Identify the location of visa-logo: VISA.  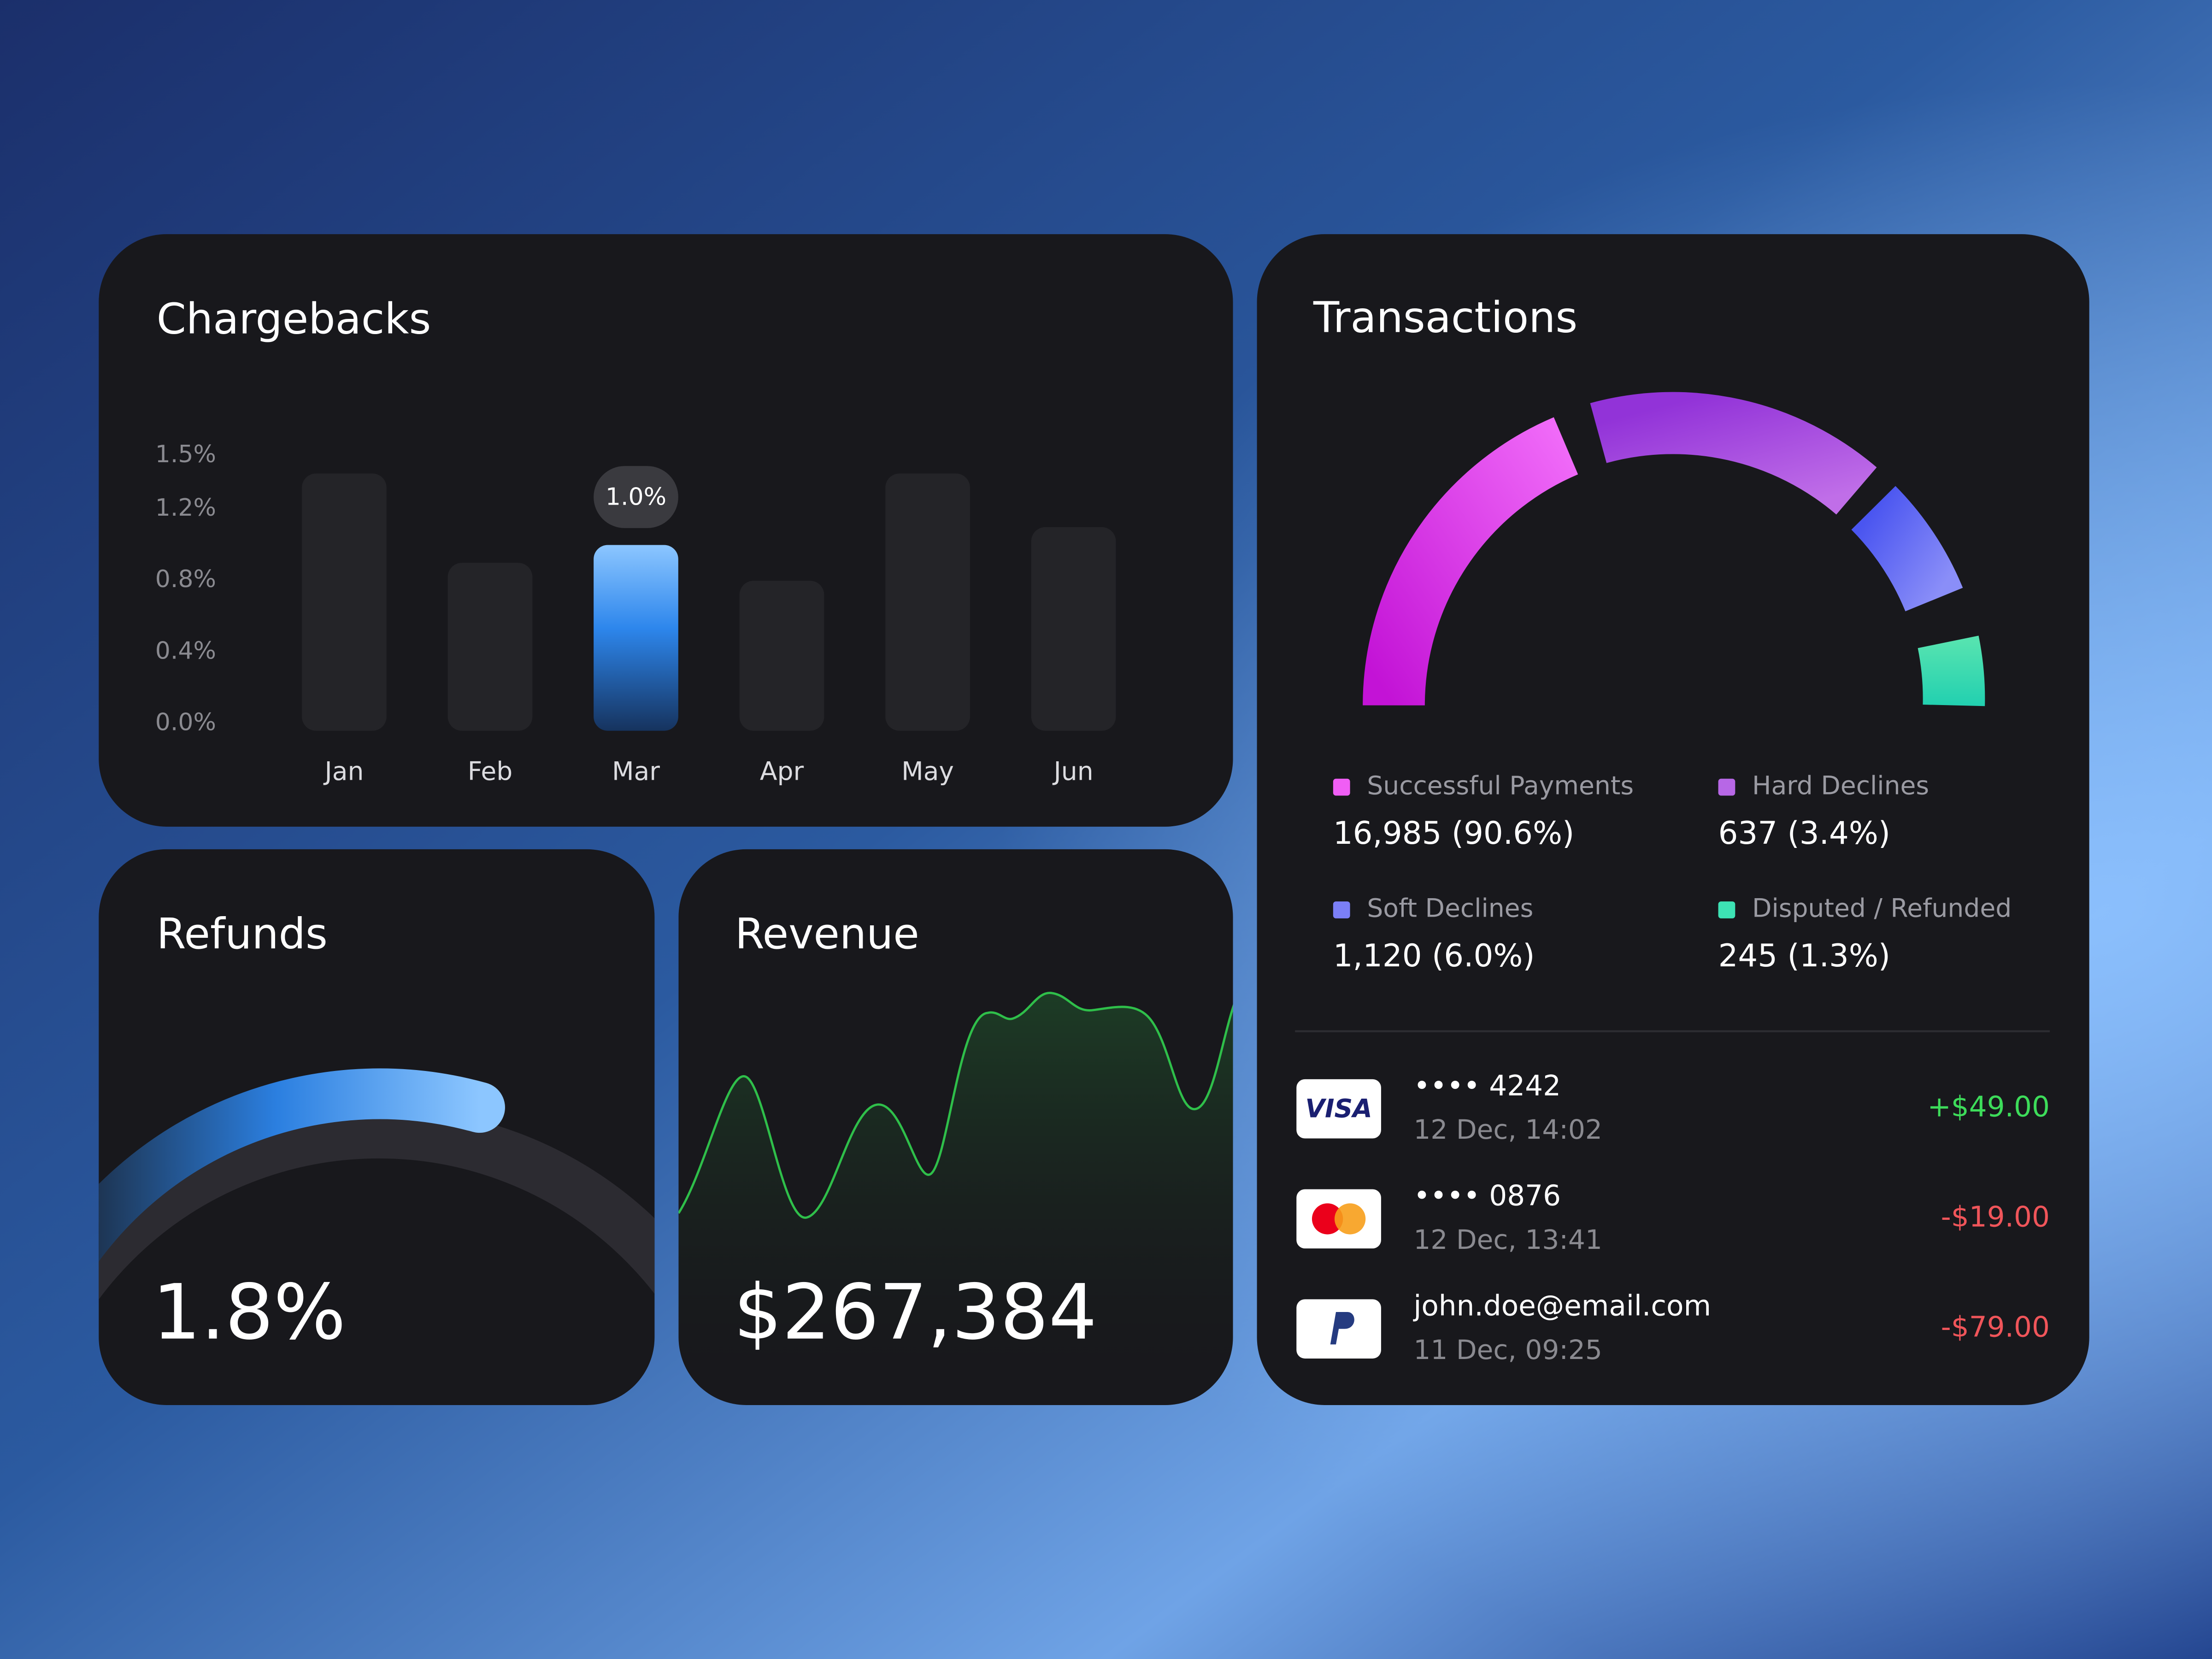
(1338, 1108).